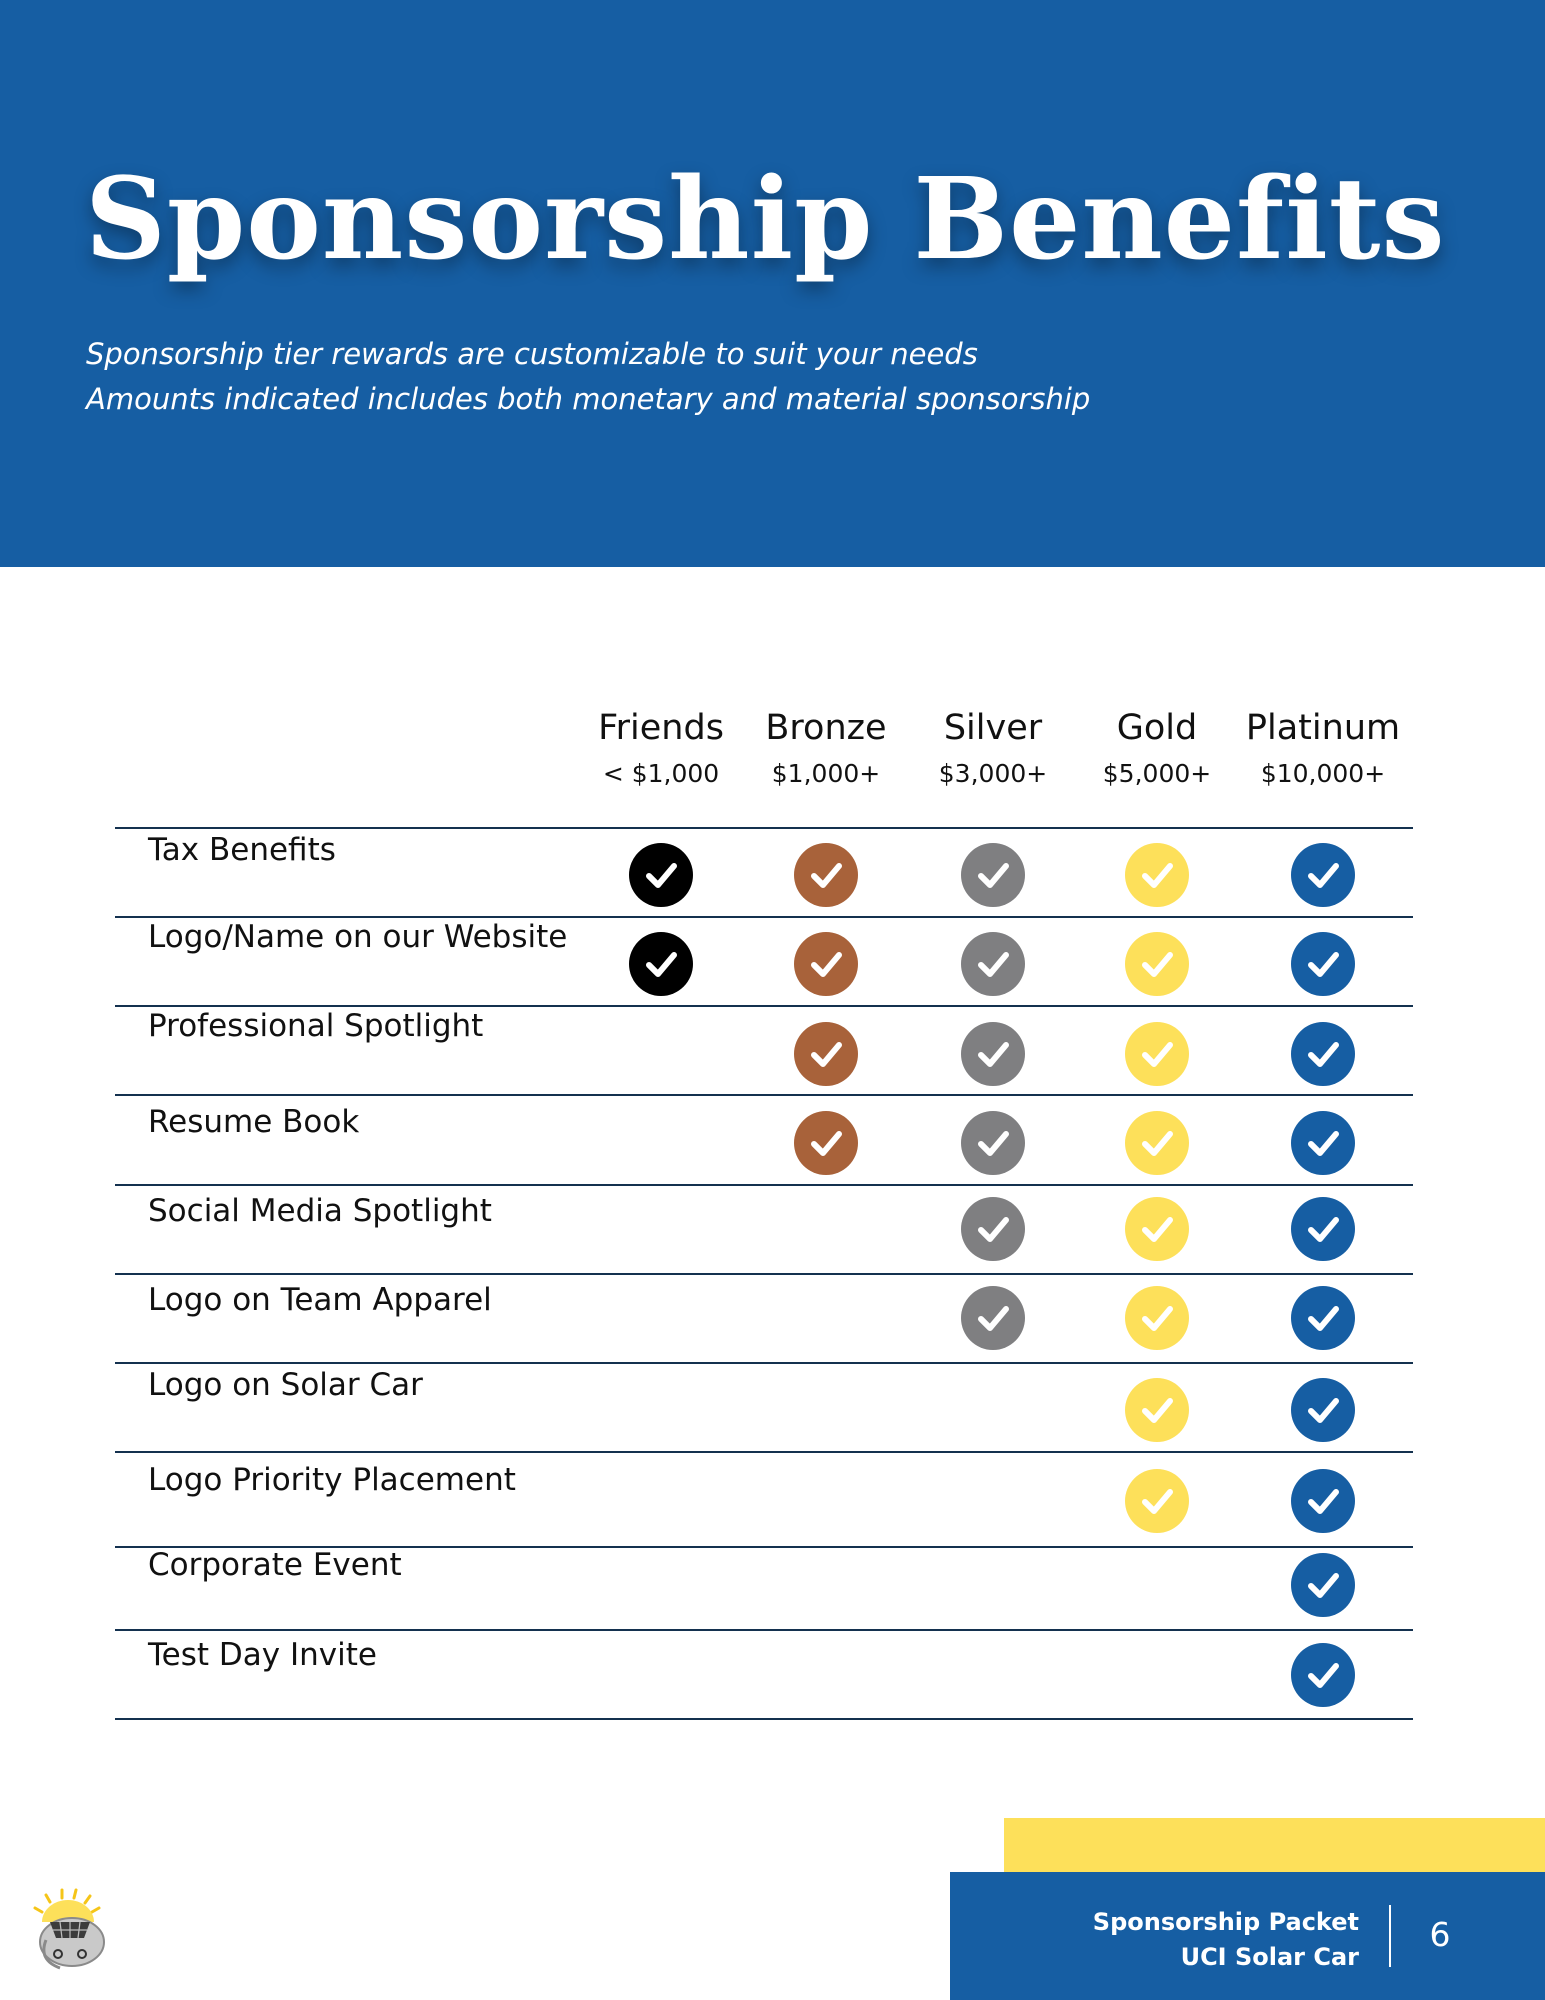 The width and height of the screenshot is (1545, 2000). I want to click on benefit-label: Professional Spotlight, so click(316, 1026).